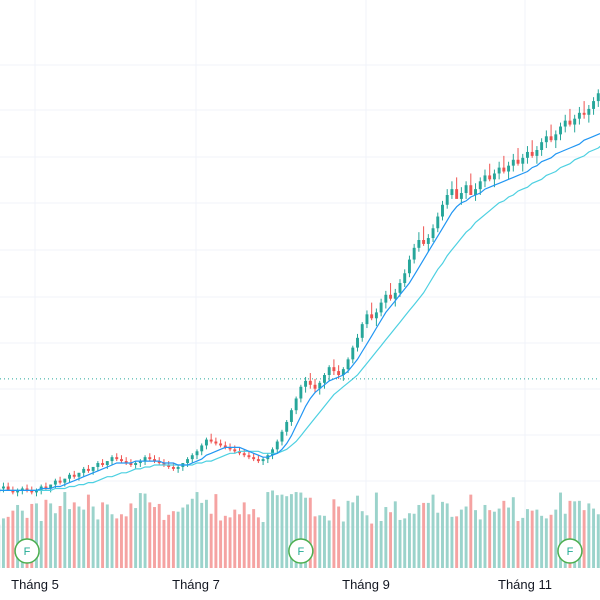 This screenshot has height=600, width=600. What do you see at coordinates (35, 584) in the screenshot?
I see `x-tick-label: Tháng 5` at bounding box center [35, 584].